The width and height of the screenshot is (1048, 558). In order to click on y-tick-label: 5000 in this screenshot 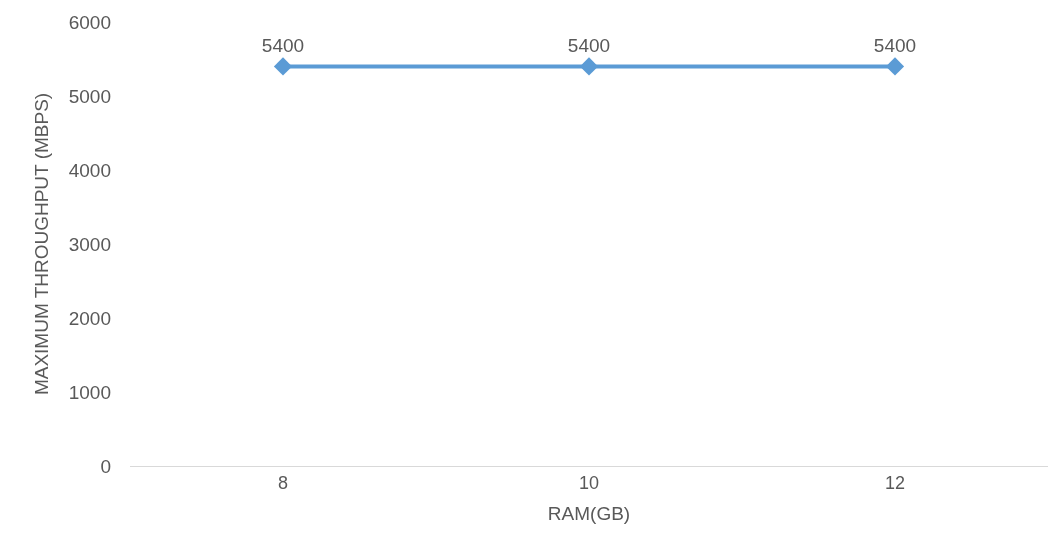, I will do `click(89, 96)`.